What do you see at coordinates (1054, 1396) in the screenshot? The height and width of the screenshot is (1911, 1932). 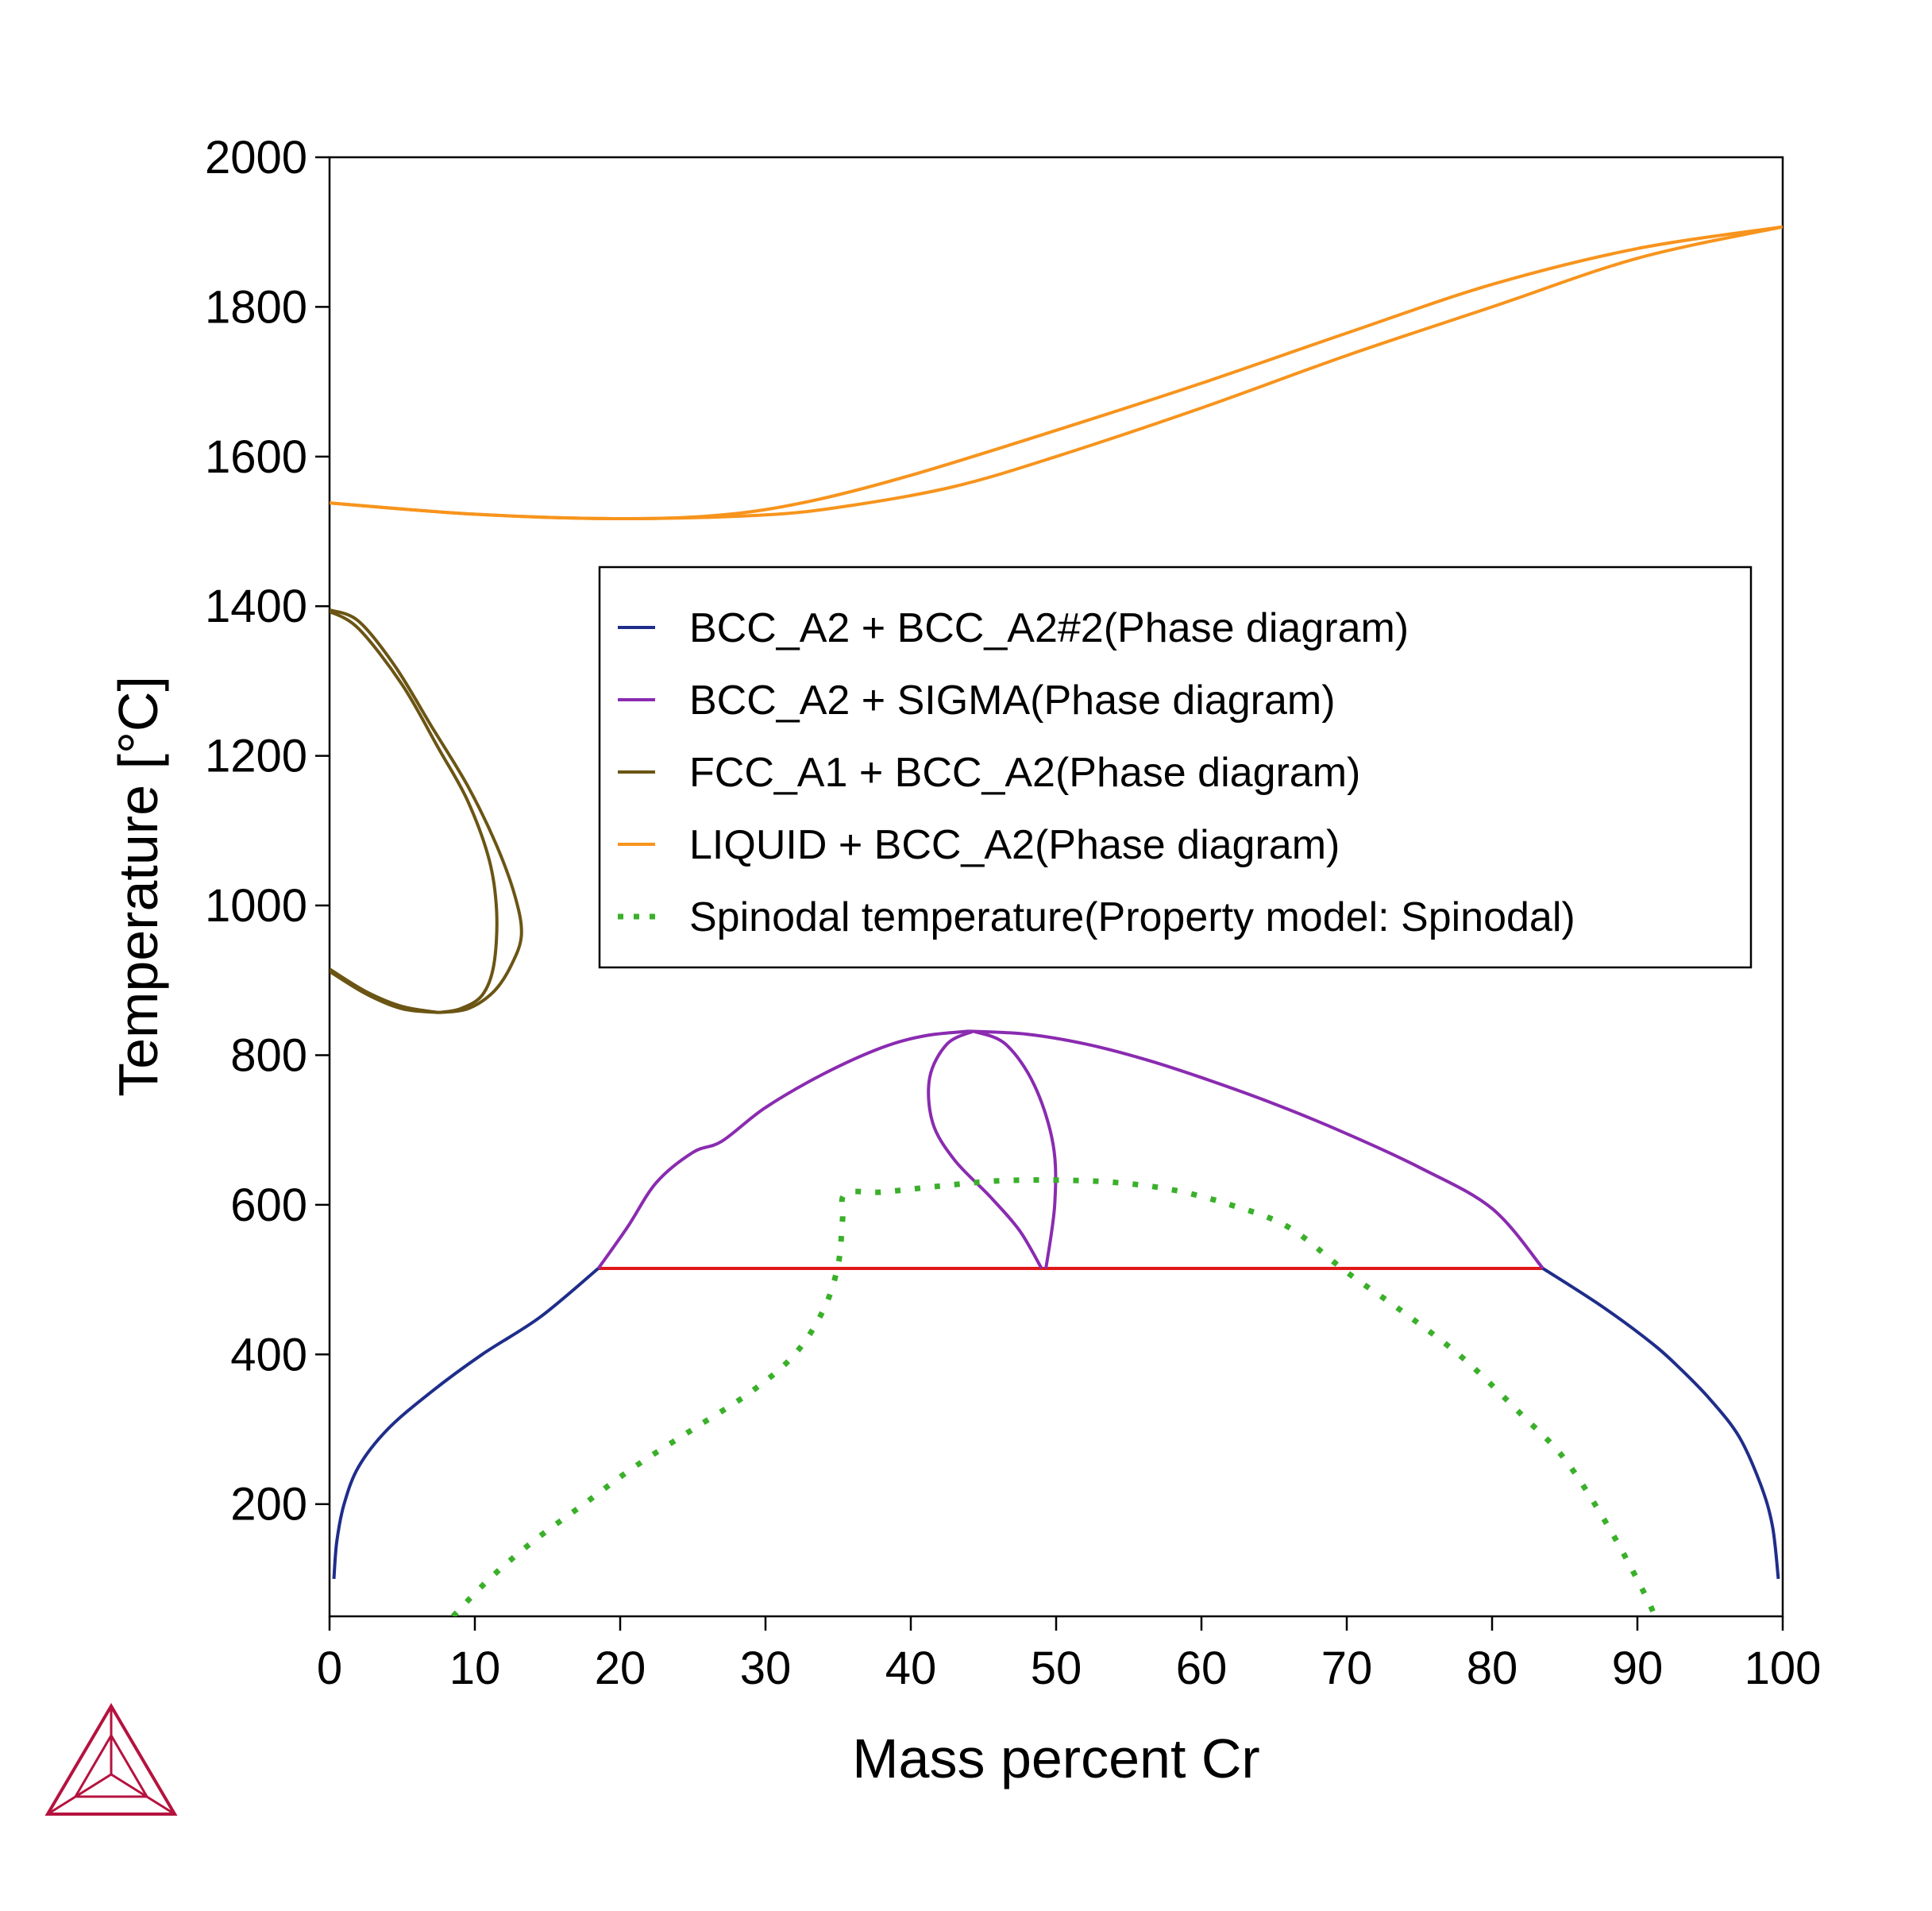 I see `series-4-line` at bounding box center [1054, 1396].